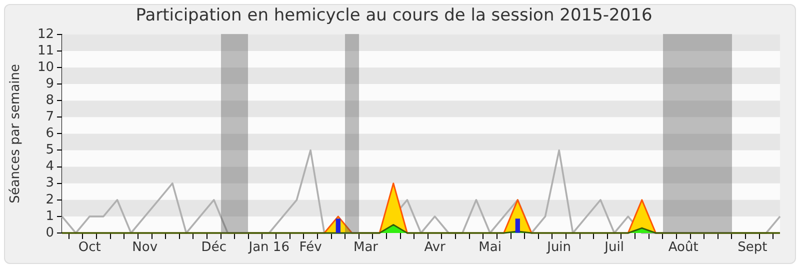 This screenshot has width=800, height=267. What do you see at coordinates (45, 50) in the screenshot?
I see `y-tick-label: 11` at bounding box center [45, 50].